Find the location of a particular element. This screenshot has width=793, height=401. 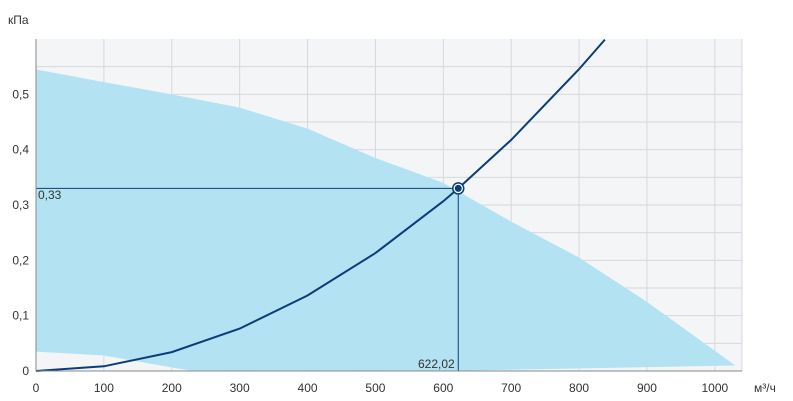

x-tick-label: 400 is located at coordinates (308, 388).